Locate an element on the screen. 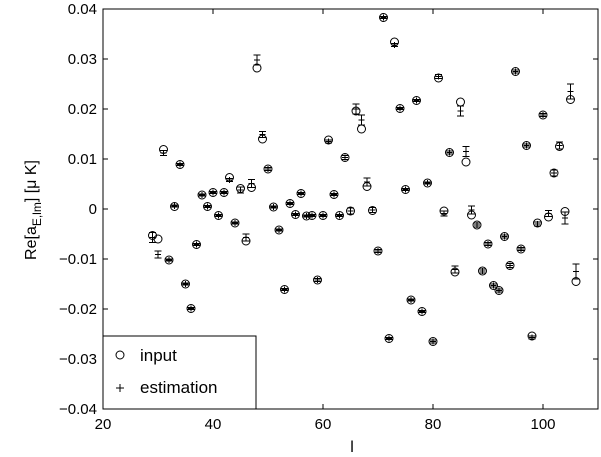  y-tick-label: −0.03 is located at coordinates (78, 359).